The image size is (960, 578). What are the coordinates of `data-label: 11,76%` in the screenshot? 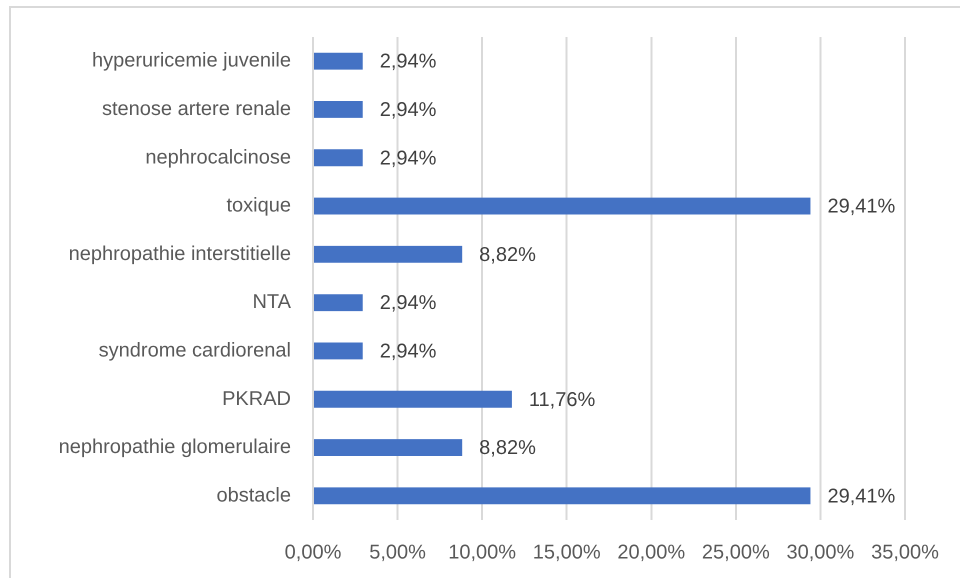 It's located at (562, 399).